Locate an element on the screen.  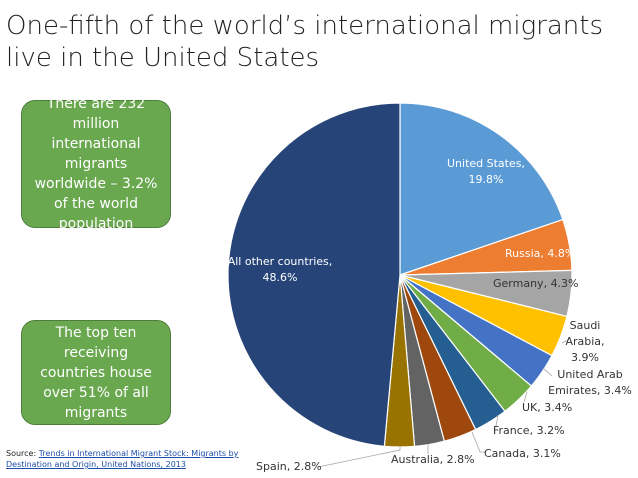
data-label: France, 3.2% is located at coordinates (533, 431).